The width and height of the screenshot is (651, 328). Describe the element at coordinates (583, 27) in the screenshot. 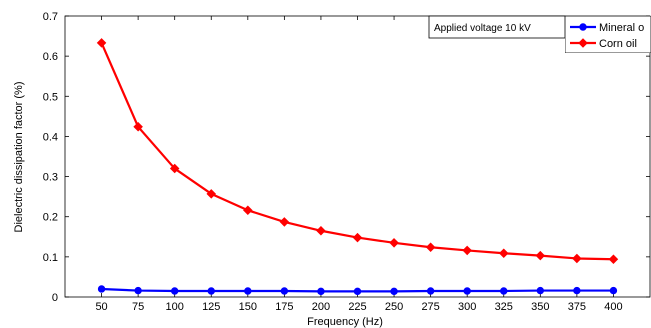

I see `legend-mineral-oil-marker` at that location.